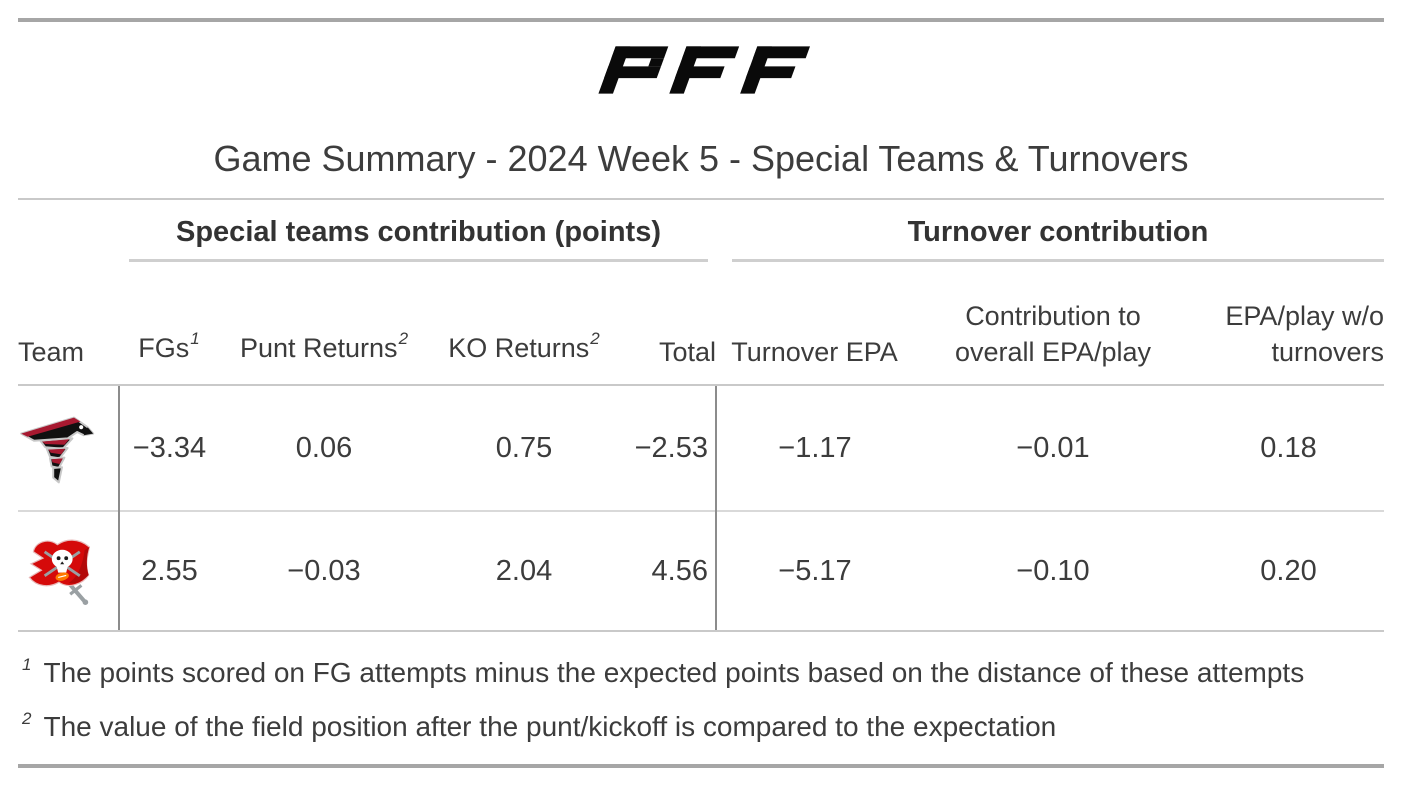 The width and height of the screenshot is (1402, 790). I want to click on column-header-fgs: FGs1, so click(169, 324).